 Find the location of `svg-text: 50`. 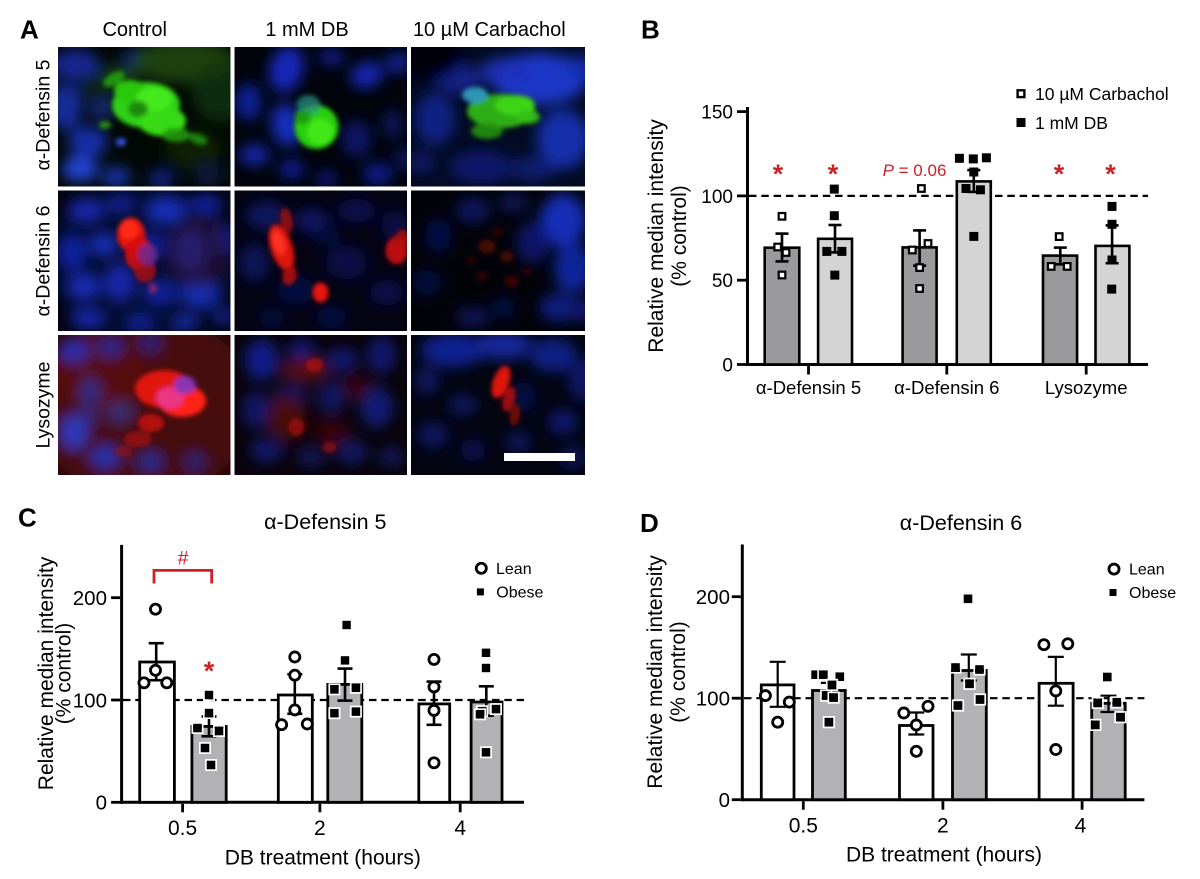

svg-text: 50 is located at coordinates (722, 281).